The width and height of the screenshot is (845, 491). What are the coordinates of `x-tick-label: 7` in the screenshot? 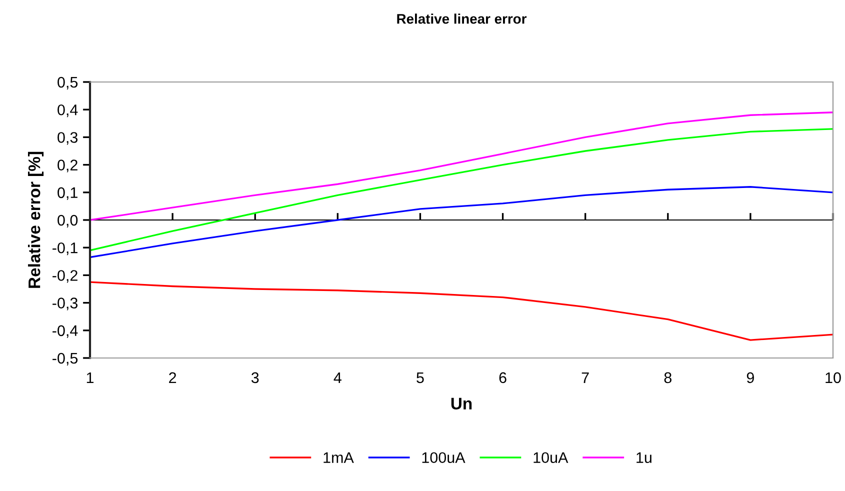 It's located at (585, 377).